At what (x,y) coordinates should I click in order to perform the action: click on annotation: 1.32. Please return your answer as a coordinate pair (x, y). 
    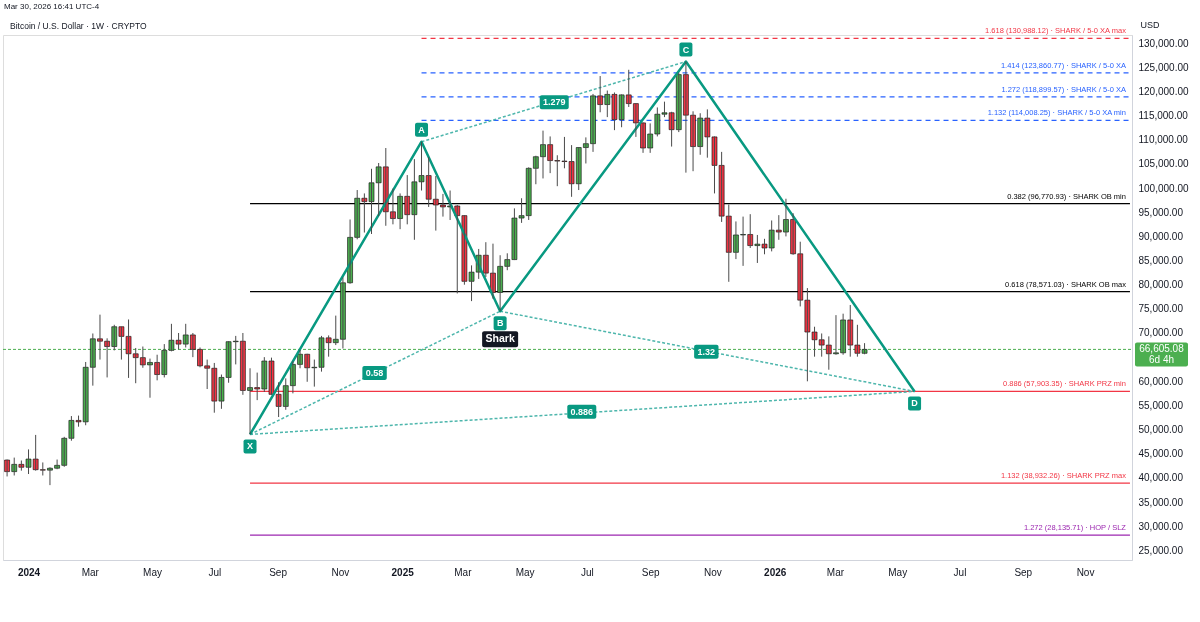
    Looking at the image, I should click on (706, 351).